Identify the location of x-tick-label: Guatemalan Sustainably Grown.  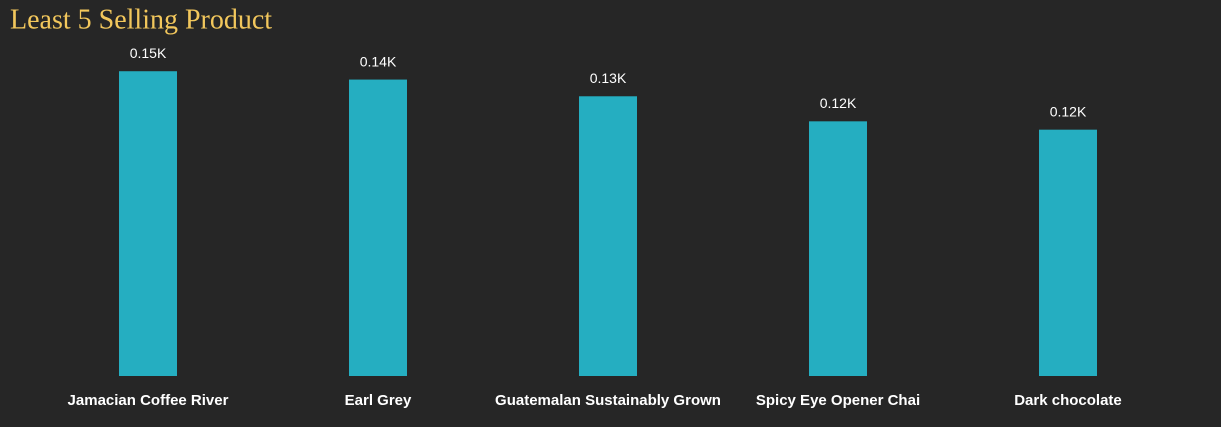
(608, 400).